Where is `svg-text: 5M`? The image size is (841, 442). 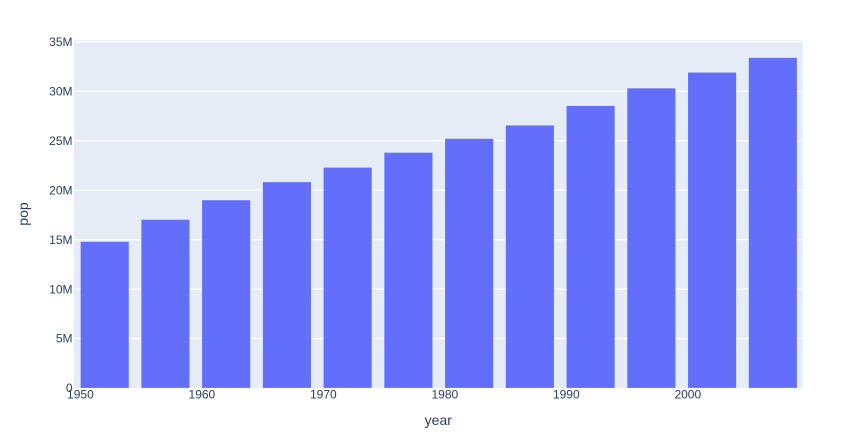 svg-text: 5M is located at coordinates (64, 339).